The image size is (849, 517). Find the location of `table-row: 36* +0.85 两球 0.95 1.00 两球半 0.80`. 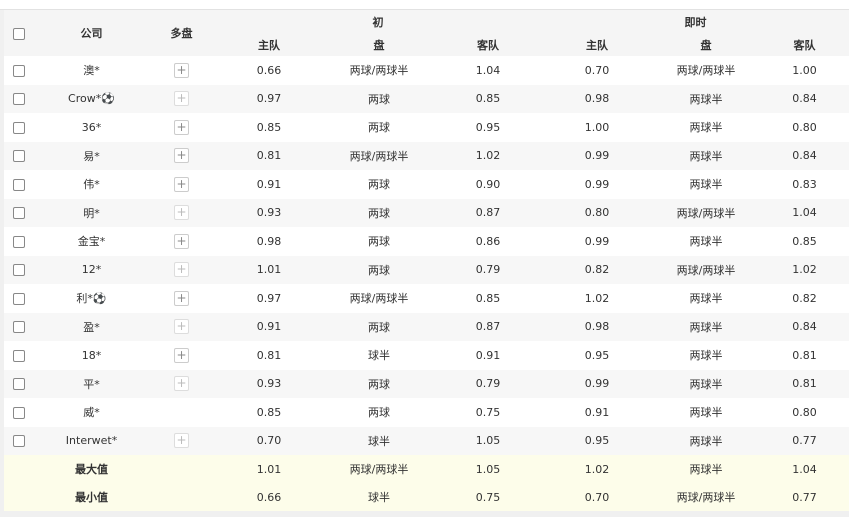

table-row: 36* +0.85 两球 0.95 1.00 两球半 0.80 is located at coordinates (426, 127).